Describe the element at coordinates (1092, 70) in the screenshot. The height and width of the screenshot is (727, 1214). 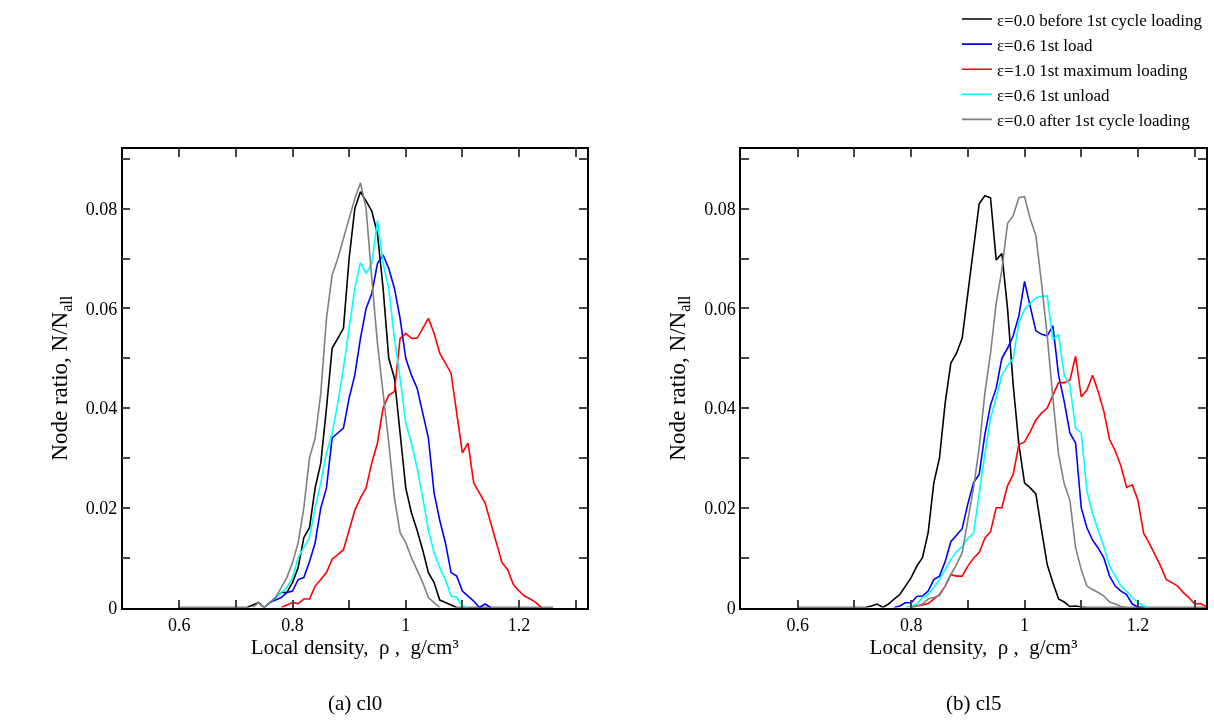
I see `legend-label: ε=1.0 1st maximum loading` at that location.